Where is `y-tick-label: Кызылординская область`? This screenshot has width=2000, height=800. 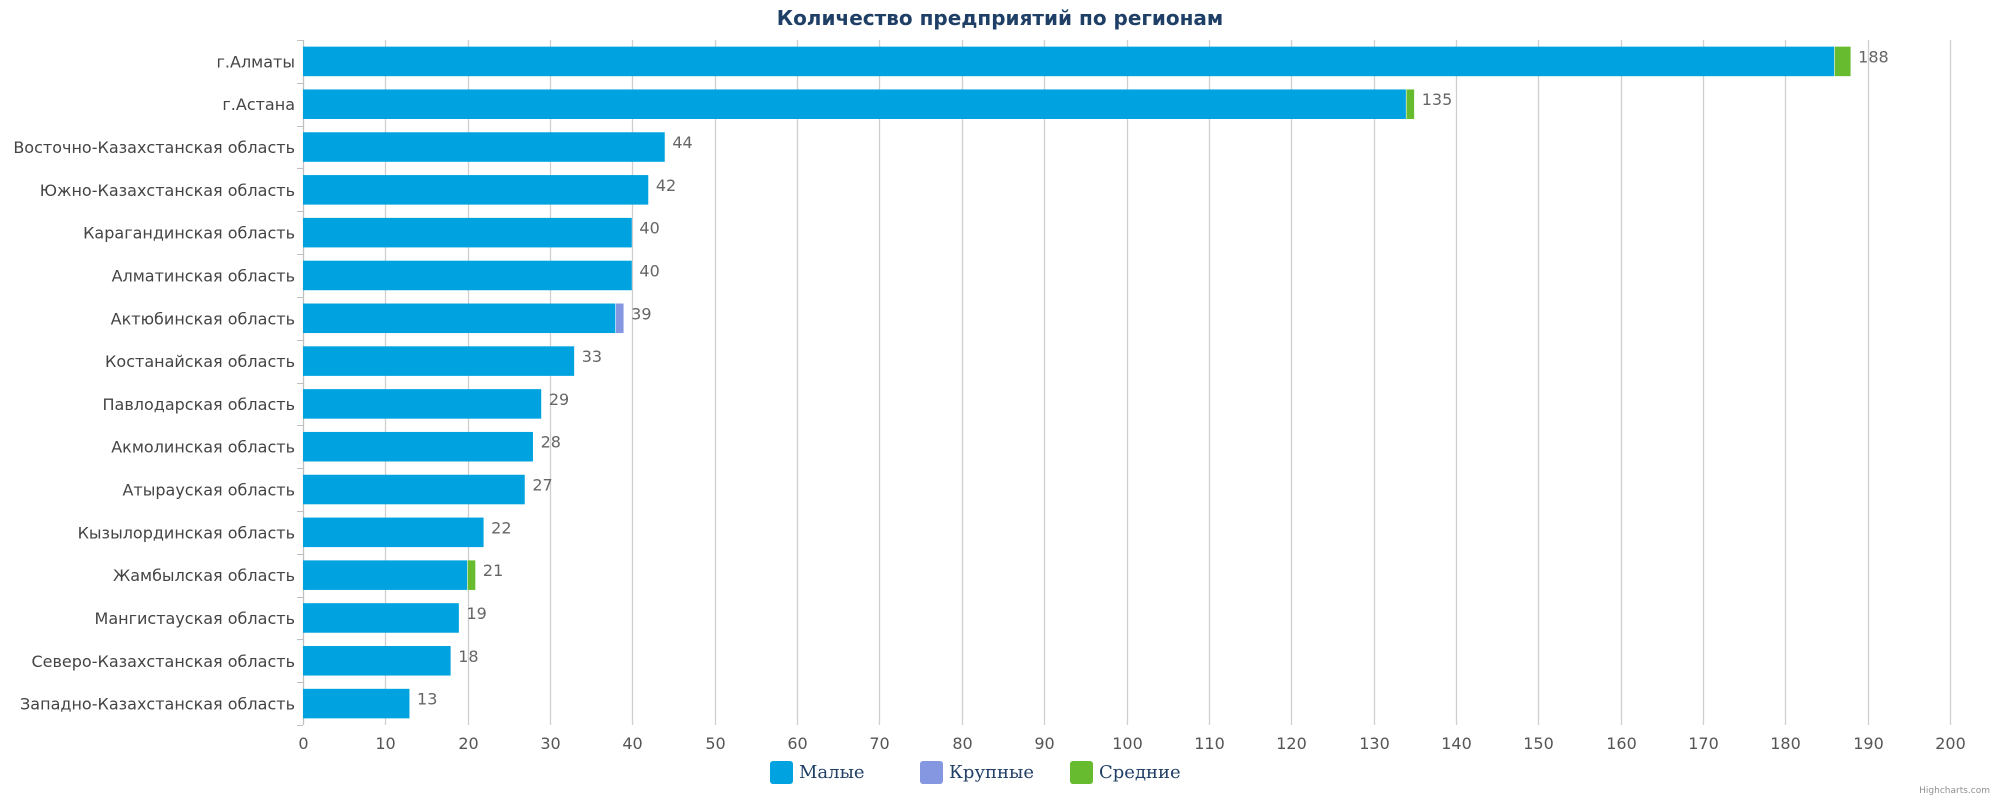 y-tick-label: Кызылординская область is located at coordinates (186, 532).